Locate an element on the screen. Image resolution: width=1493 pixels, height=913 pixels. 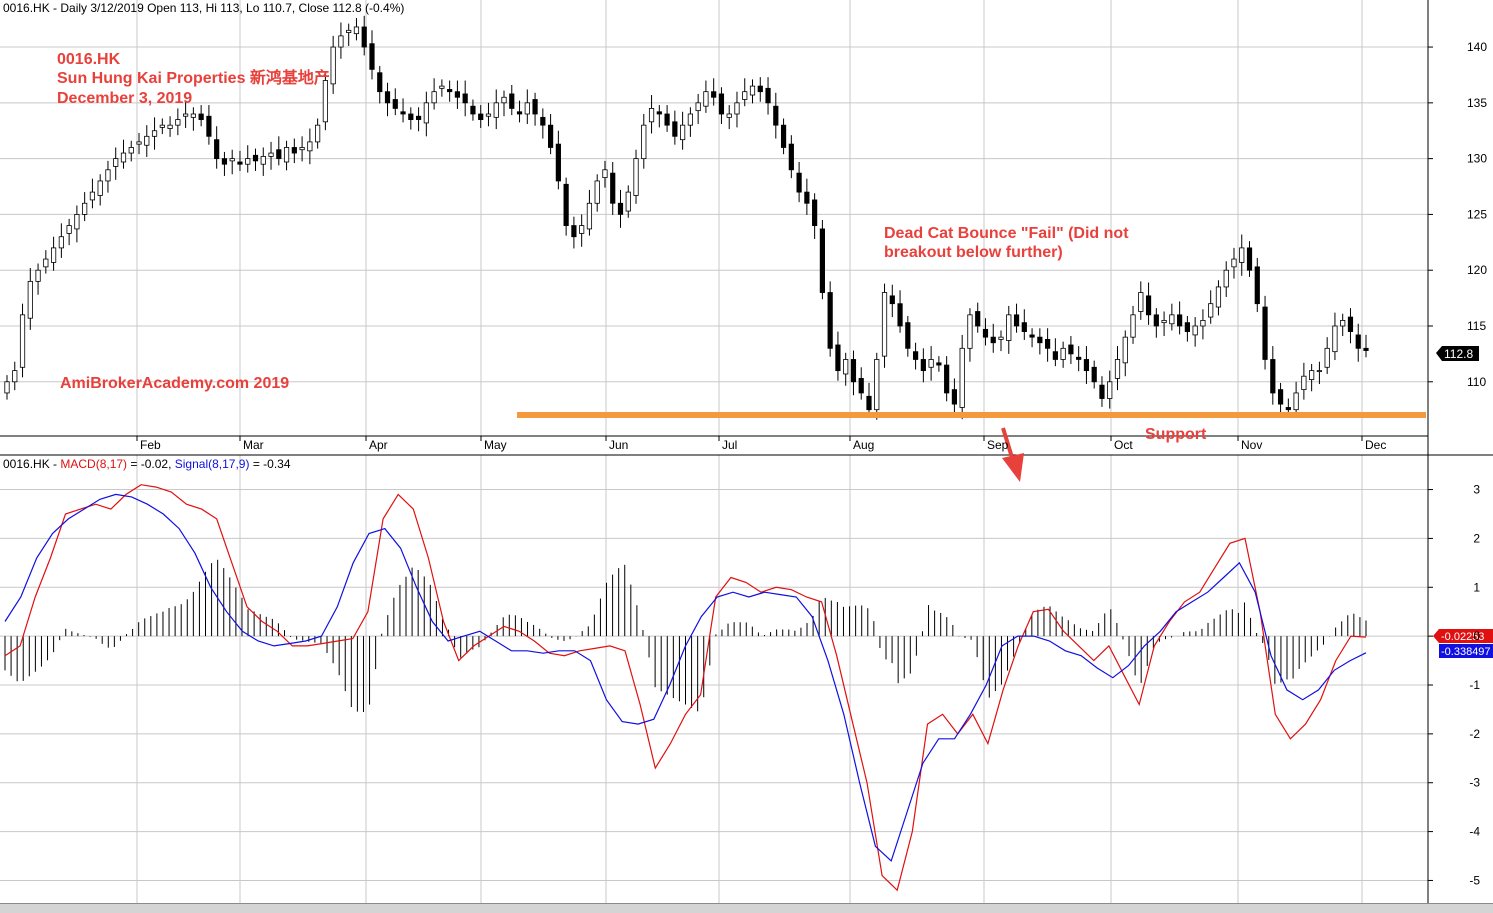
month-label: Nov is located at coordinates (1251, 445).